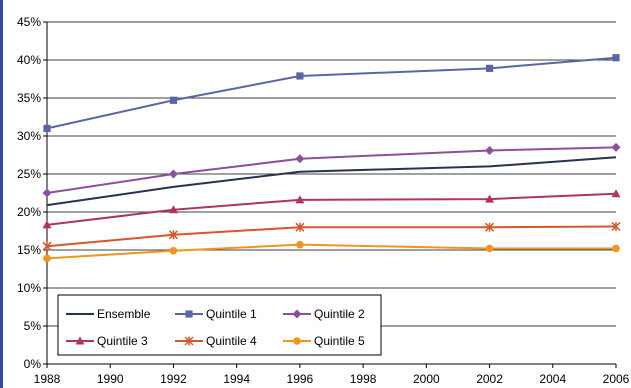  Describe the element at coordinates (110, 379) in the screenshot. I see `x-tick-label: 1990` at that location.